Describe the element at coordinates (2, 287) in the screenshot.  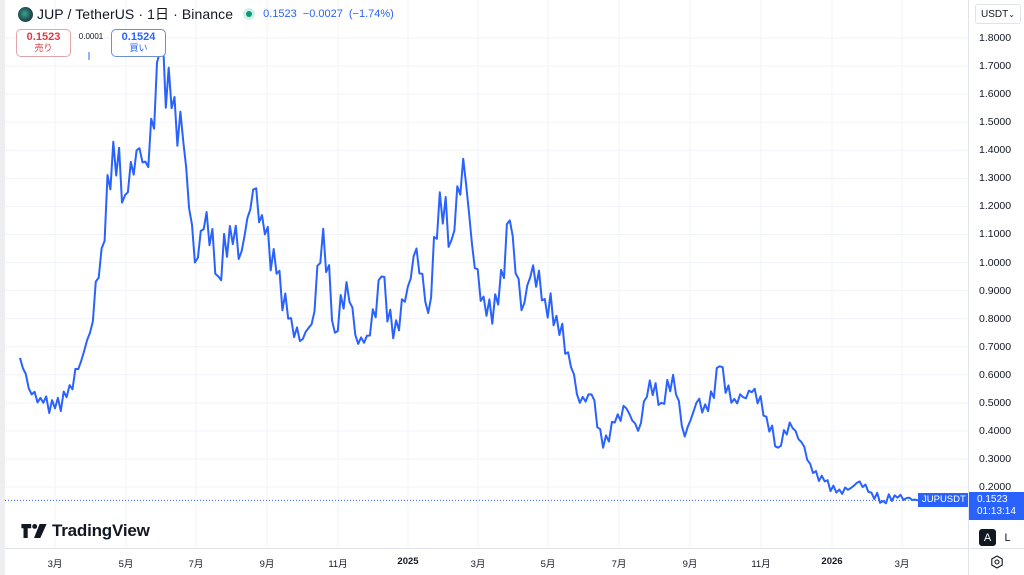
I see `left-border` at that location.